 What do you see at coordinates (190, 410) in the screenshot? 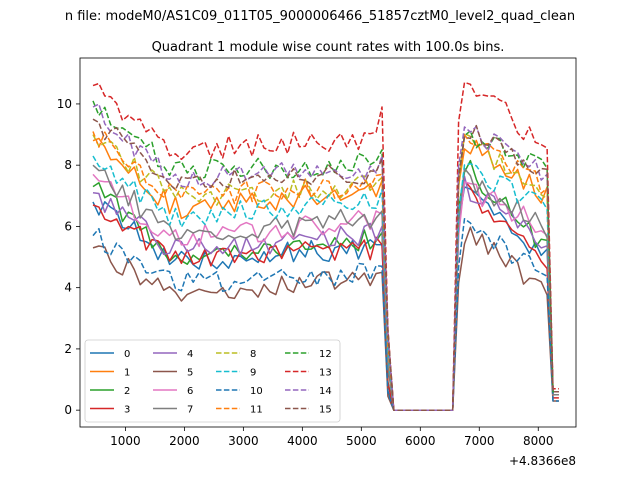
I see `legend-label: 7` at bounding box center [190, 410].